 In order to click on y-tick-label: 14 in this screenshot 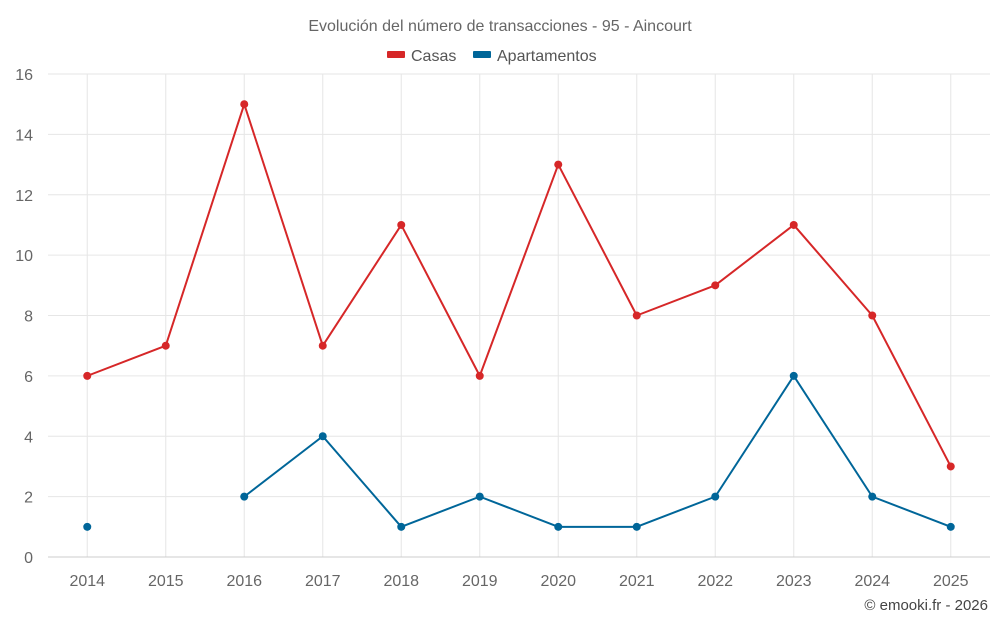, I will do `click(24, 135)`.